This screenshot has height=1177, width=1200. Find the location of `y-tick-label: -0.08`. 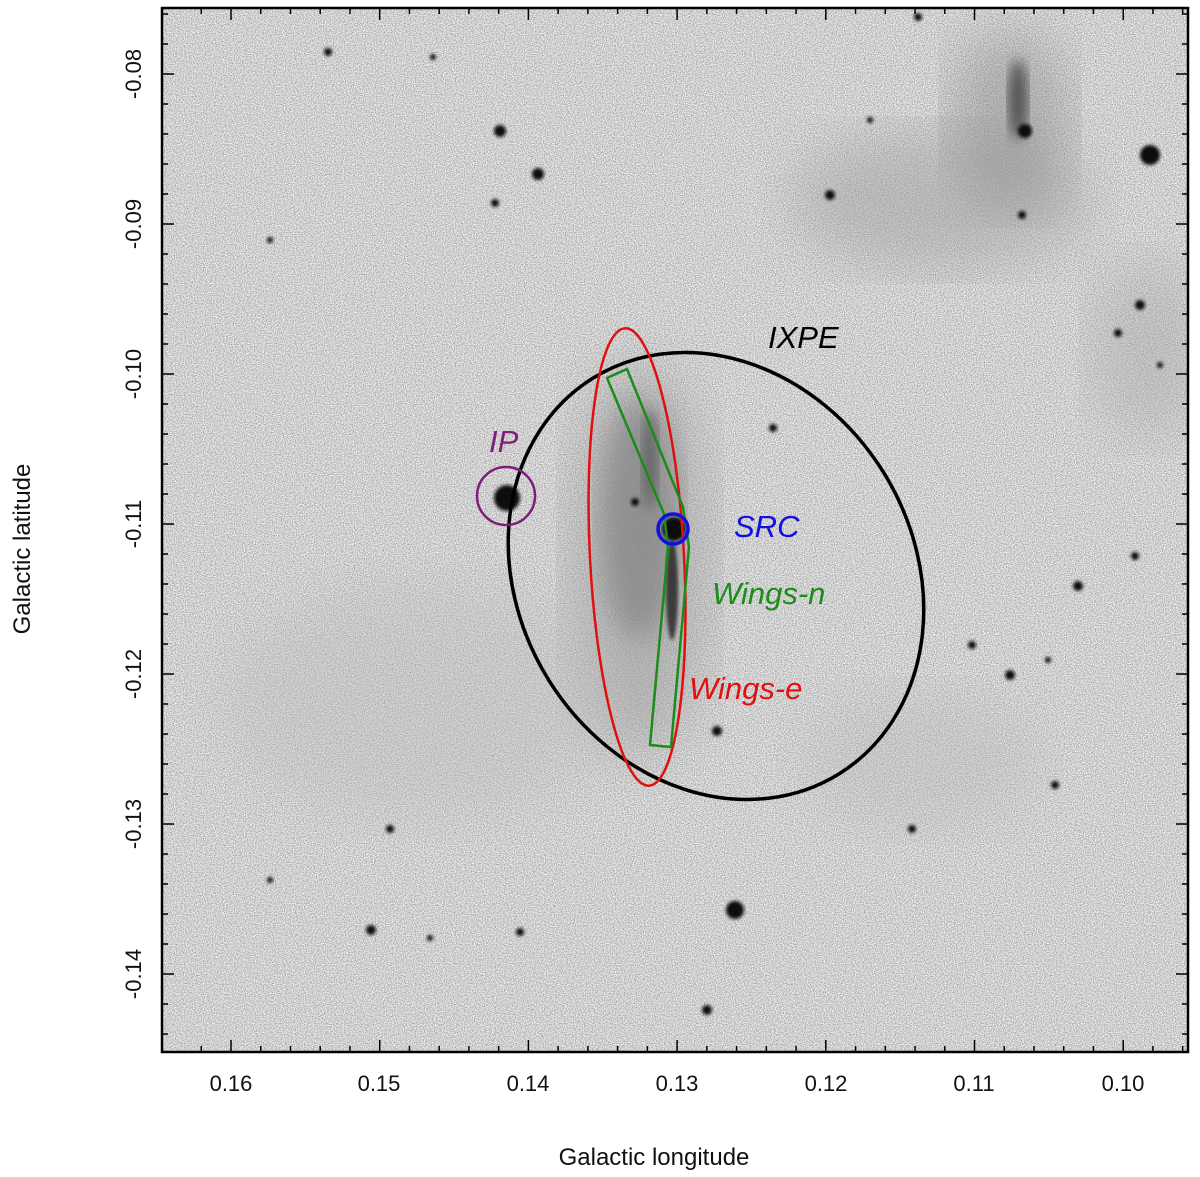

y-tick-label: -0.08 is located at coordinates (133, 74).